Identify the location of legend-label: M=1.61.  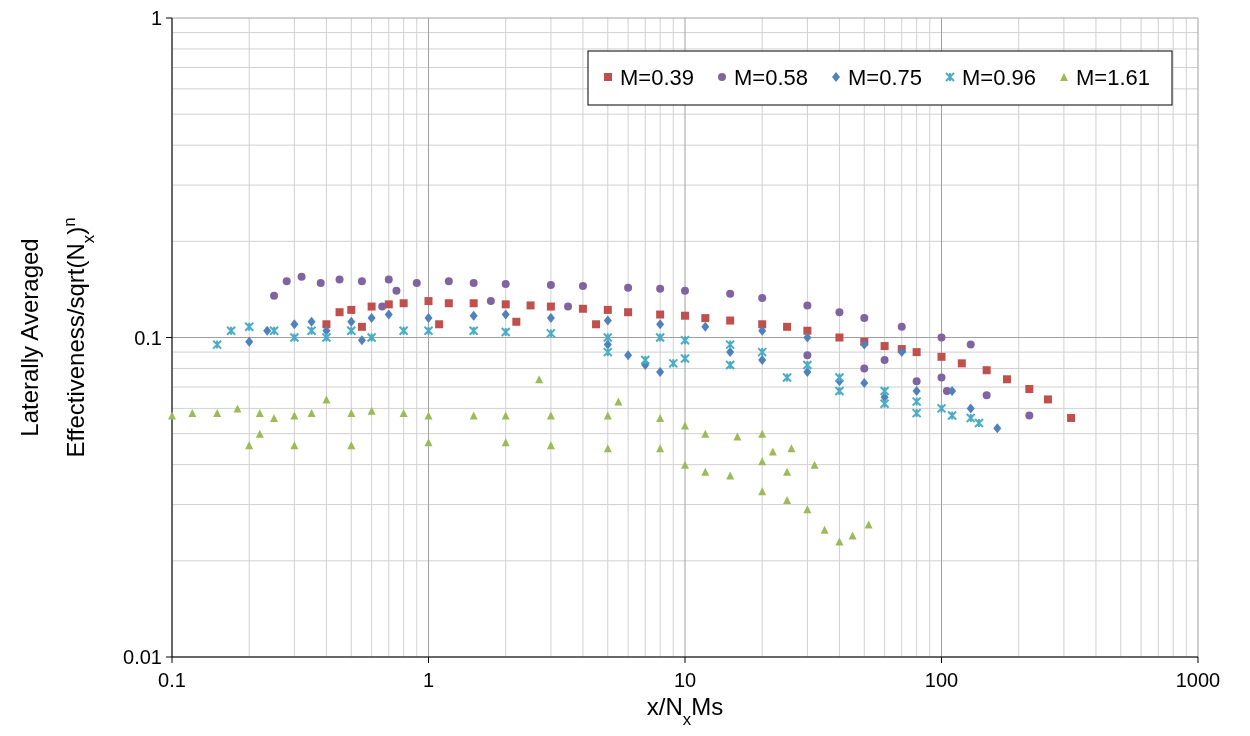
(1113, 77).